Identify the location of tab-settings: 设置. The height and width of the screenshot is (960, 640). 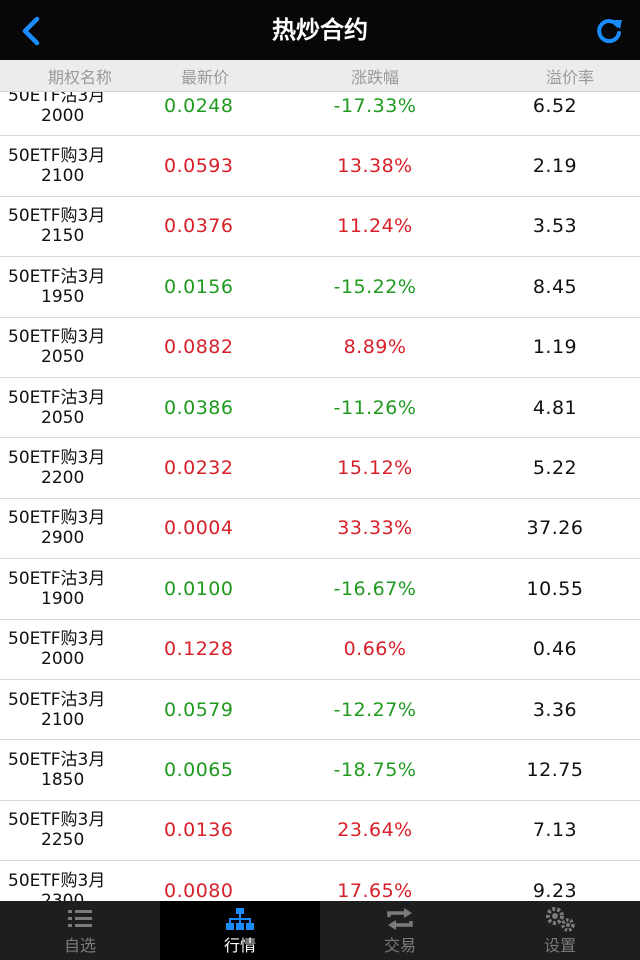
(560, 930).